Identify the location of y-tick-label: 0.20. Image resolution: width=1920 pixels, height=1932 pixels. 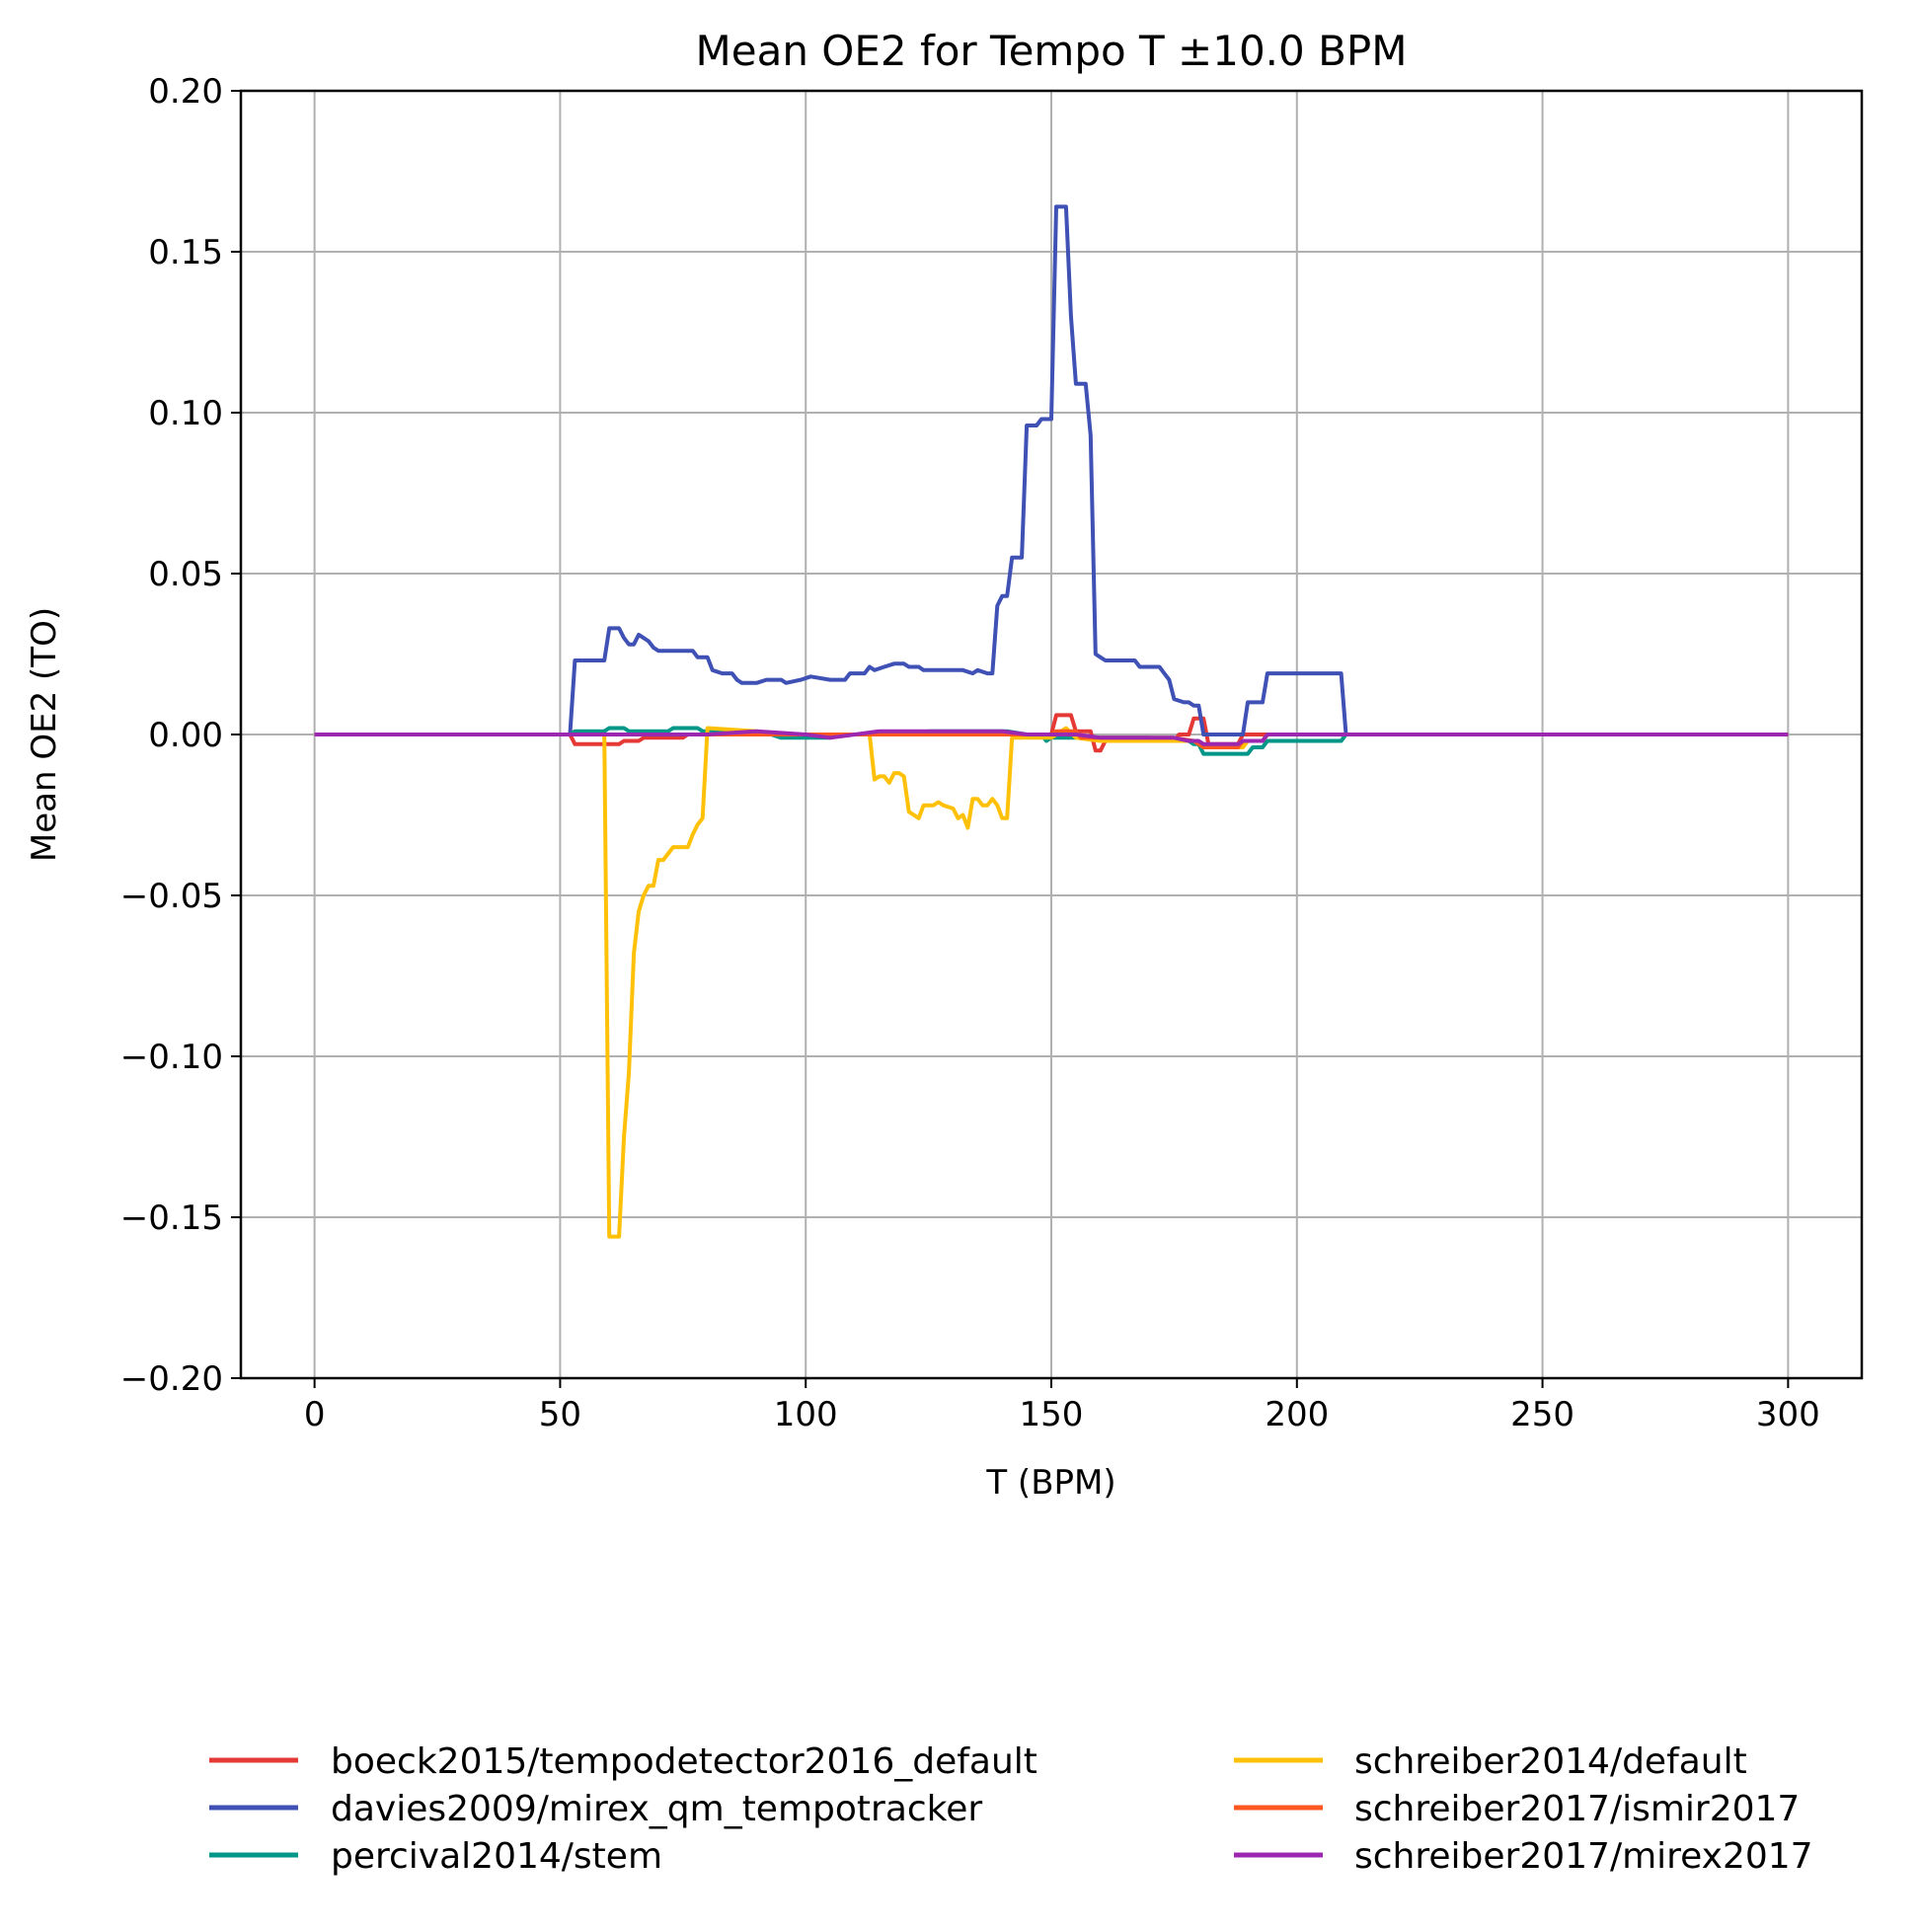
(185, 92).